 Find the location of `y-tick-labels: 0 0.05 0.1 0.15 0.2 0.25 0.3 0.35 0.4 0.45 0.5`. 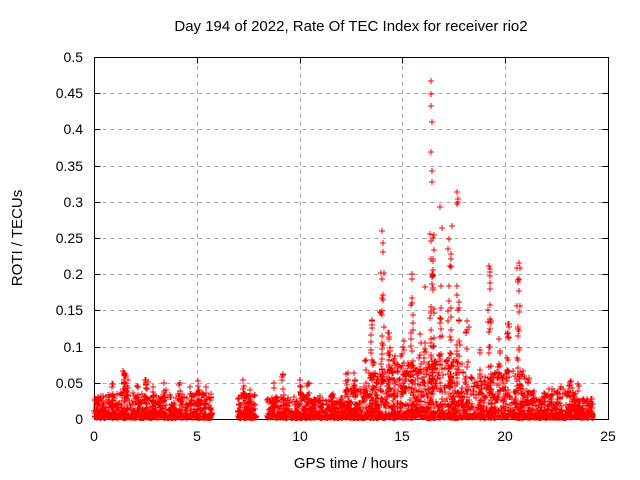

y-tick-labels: 0 0.05 0.1 0.15 0.2 0.25 0.3 0.35 0.4 0.45 0.5 is located at coordinates (69, 238).